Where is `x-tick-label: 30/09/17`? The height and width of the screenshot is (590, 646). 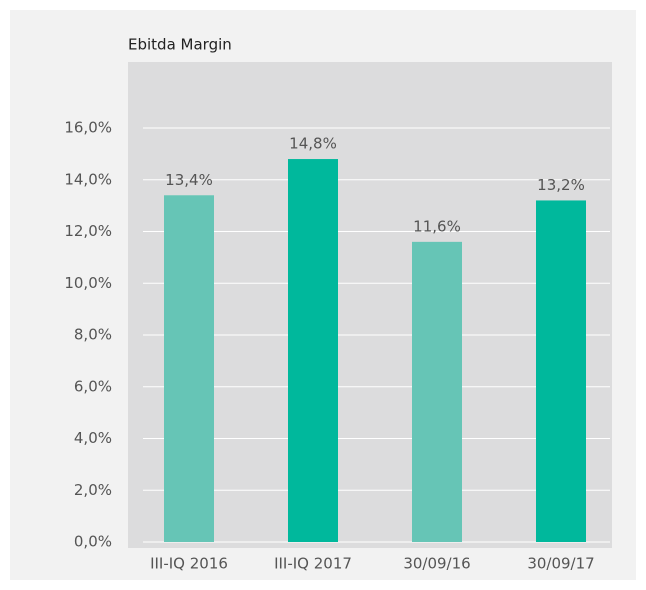
x-tick-label: 30/09/17 is located at coordinates (560, 564).